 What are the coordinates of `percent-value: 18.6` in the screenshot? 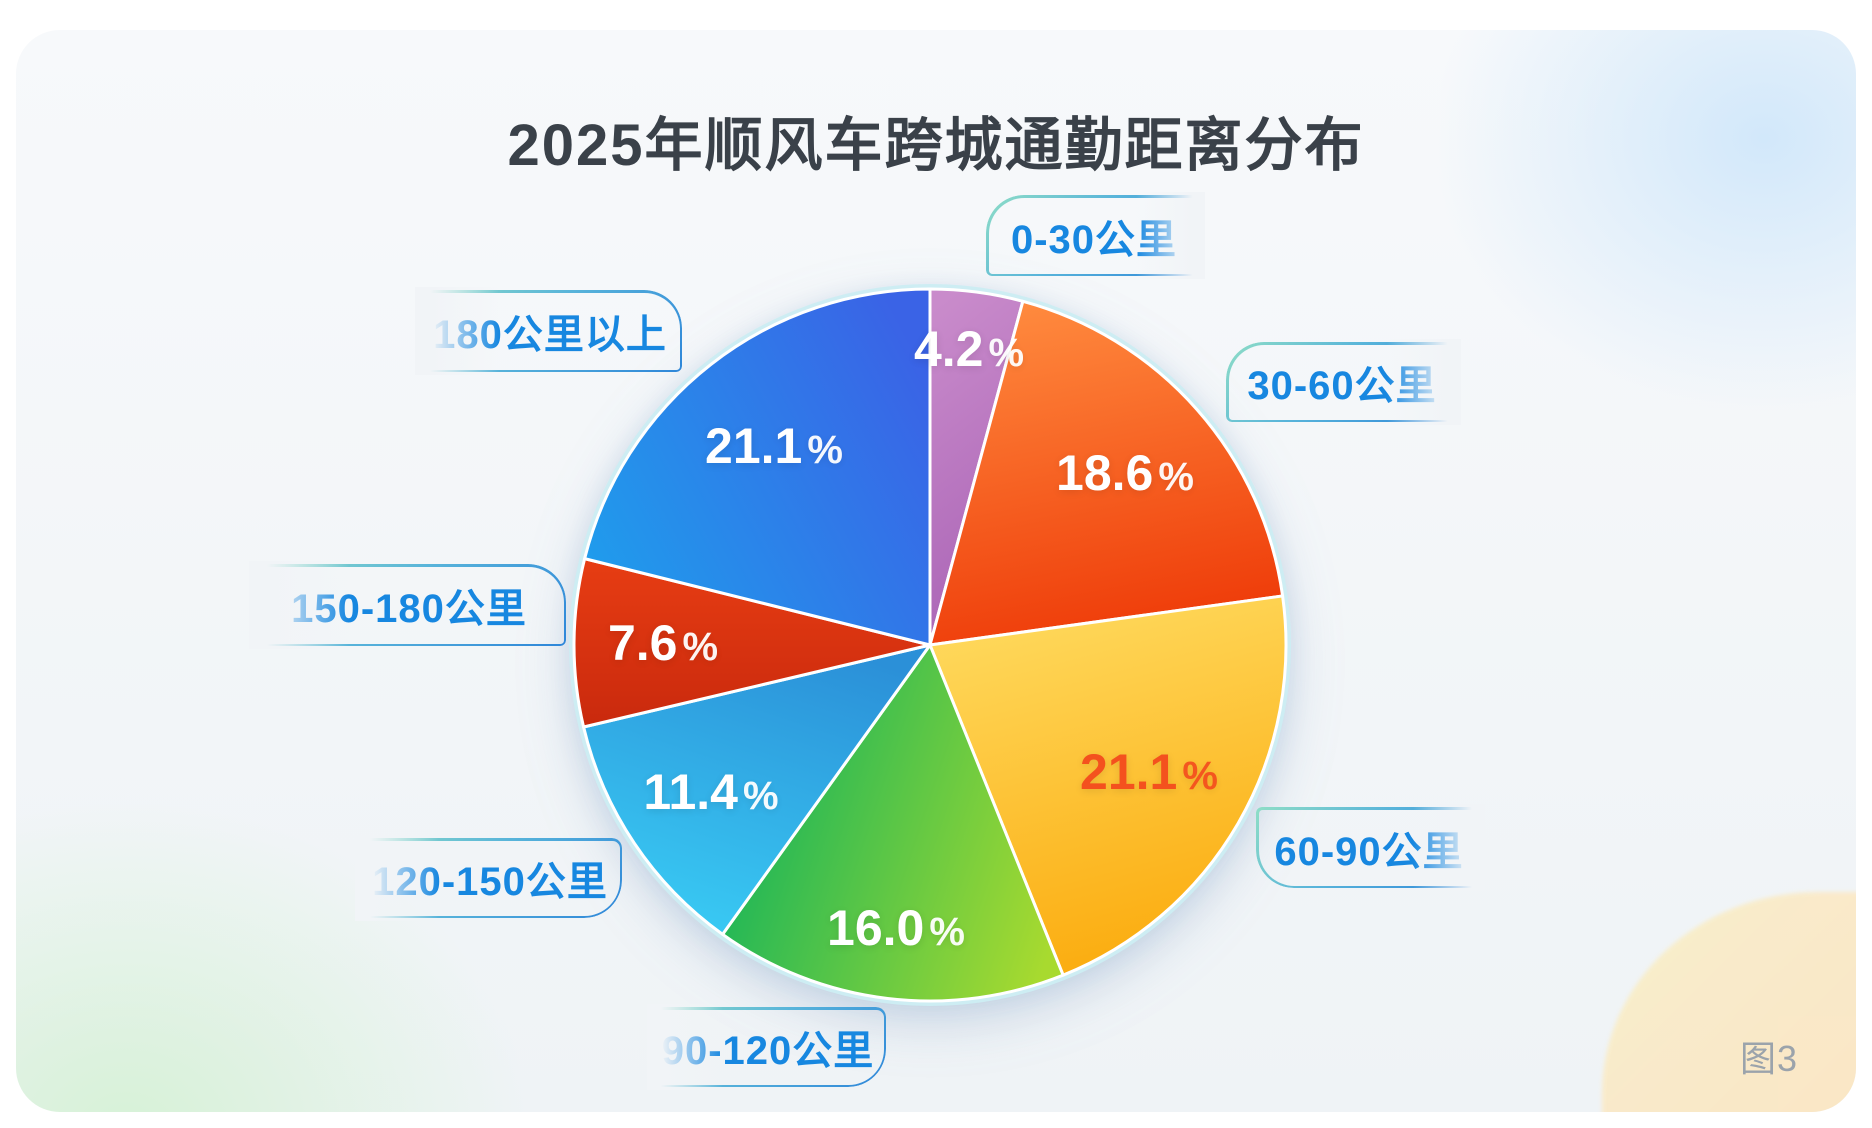 It's located at (1105, 473).